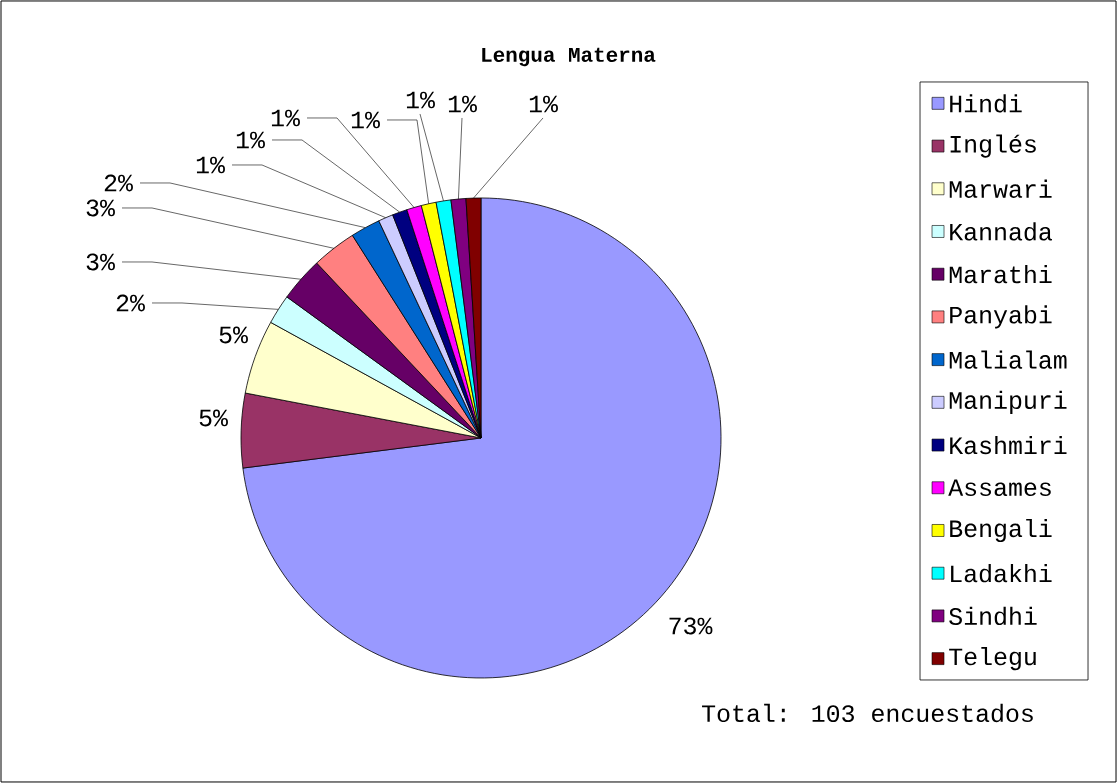 This screenshot has height=783, width=1117. I want to click on text: Total: 103 encuestados, so click(867, 713).